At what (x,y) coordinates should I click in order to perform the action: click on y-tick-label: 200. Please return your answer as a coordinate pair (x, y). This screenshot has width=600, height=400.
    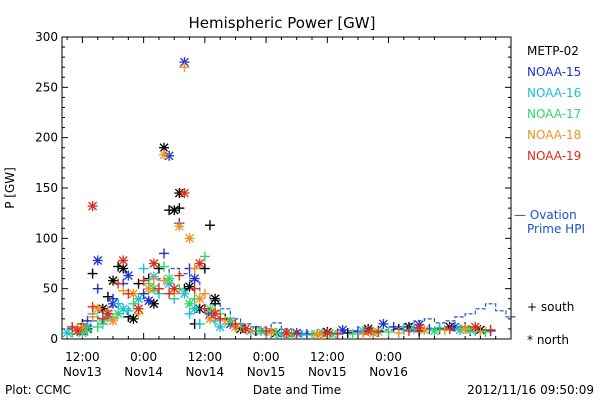
    Looking at the image, I should click on (46, 138).